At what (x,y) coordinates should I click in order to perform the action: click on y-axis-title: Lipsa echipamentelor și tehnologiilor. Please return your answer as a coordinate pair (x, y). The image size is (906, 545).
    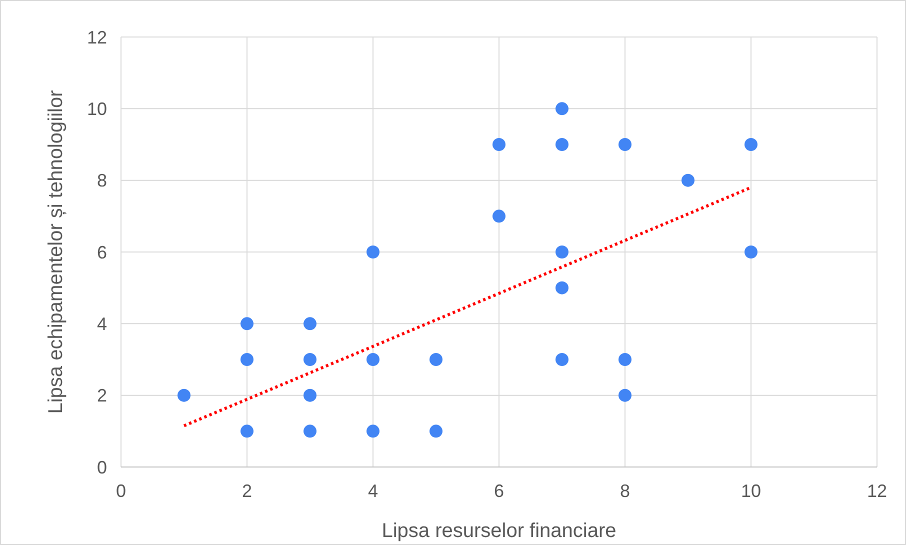
    Looking at the image, I should click on (56, 252).